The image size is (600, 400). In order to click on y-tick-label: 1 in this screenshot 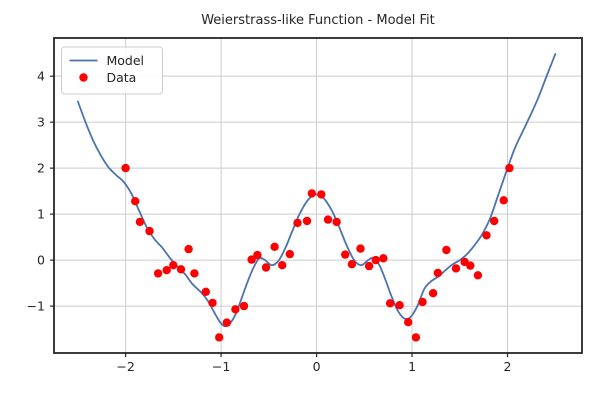, I will do `click(41, 214)`.